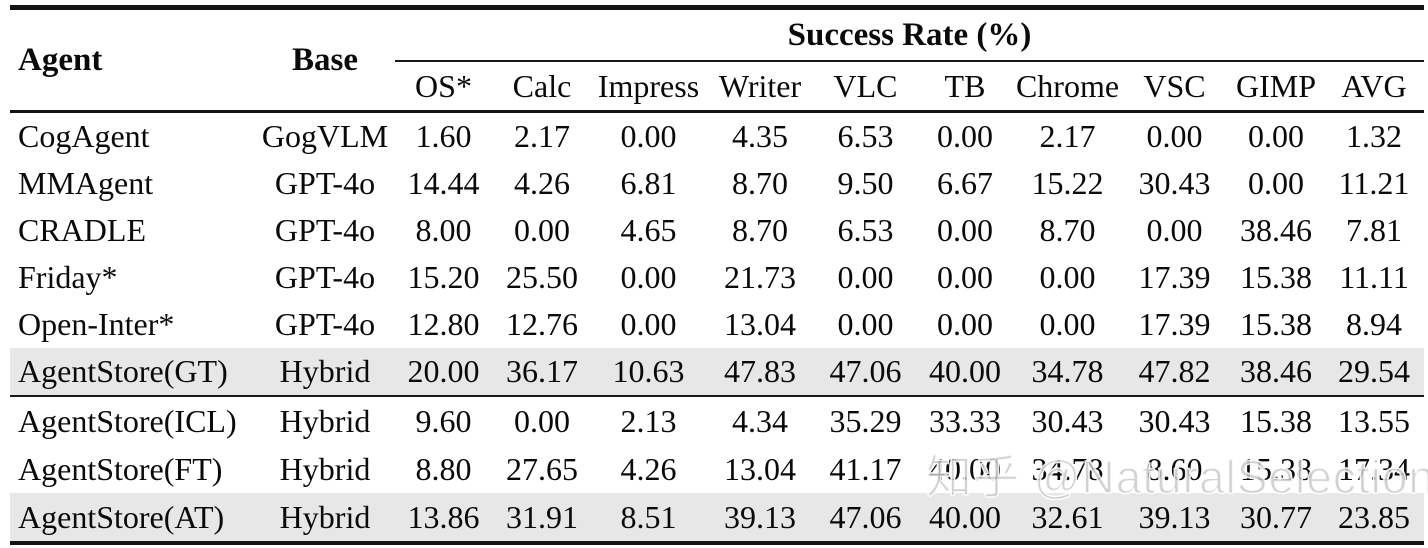 This screenshot has width=1428, height=548. Describe the element at coordinates (965, 420) in the screenshot. I see `success-rate-cell: 33.33` at that location.